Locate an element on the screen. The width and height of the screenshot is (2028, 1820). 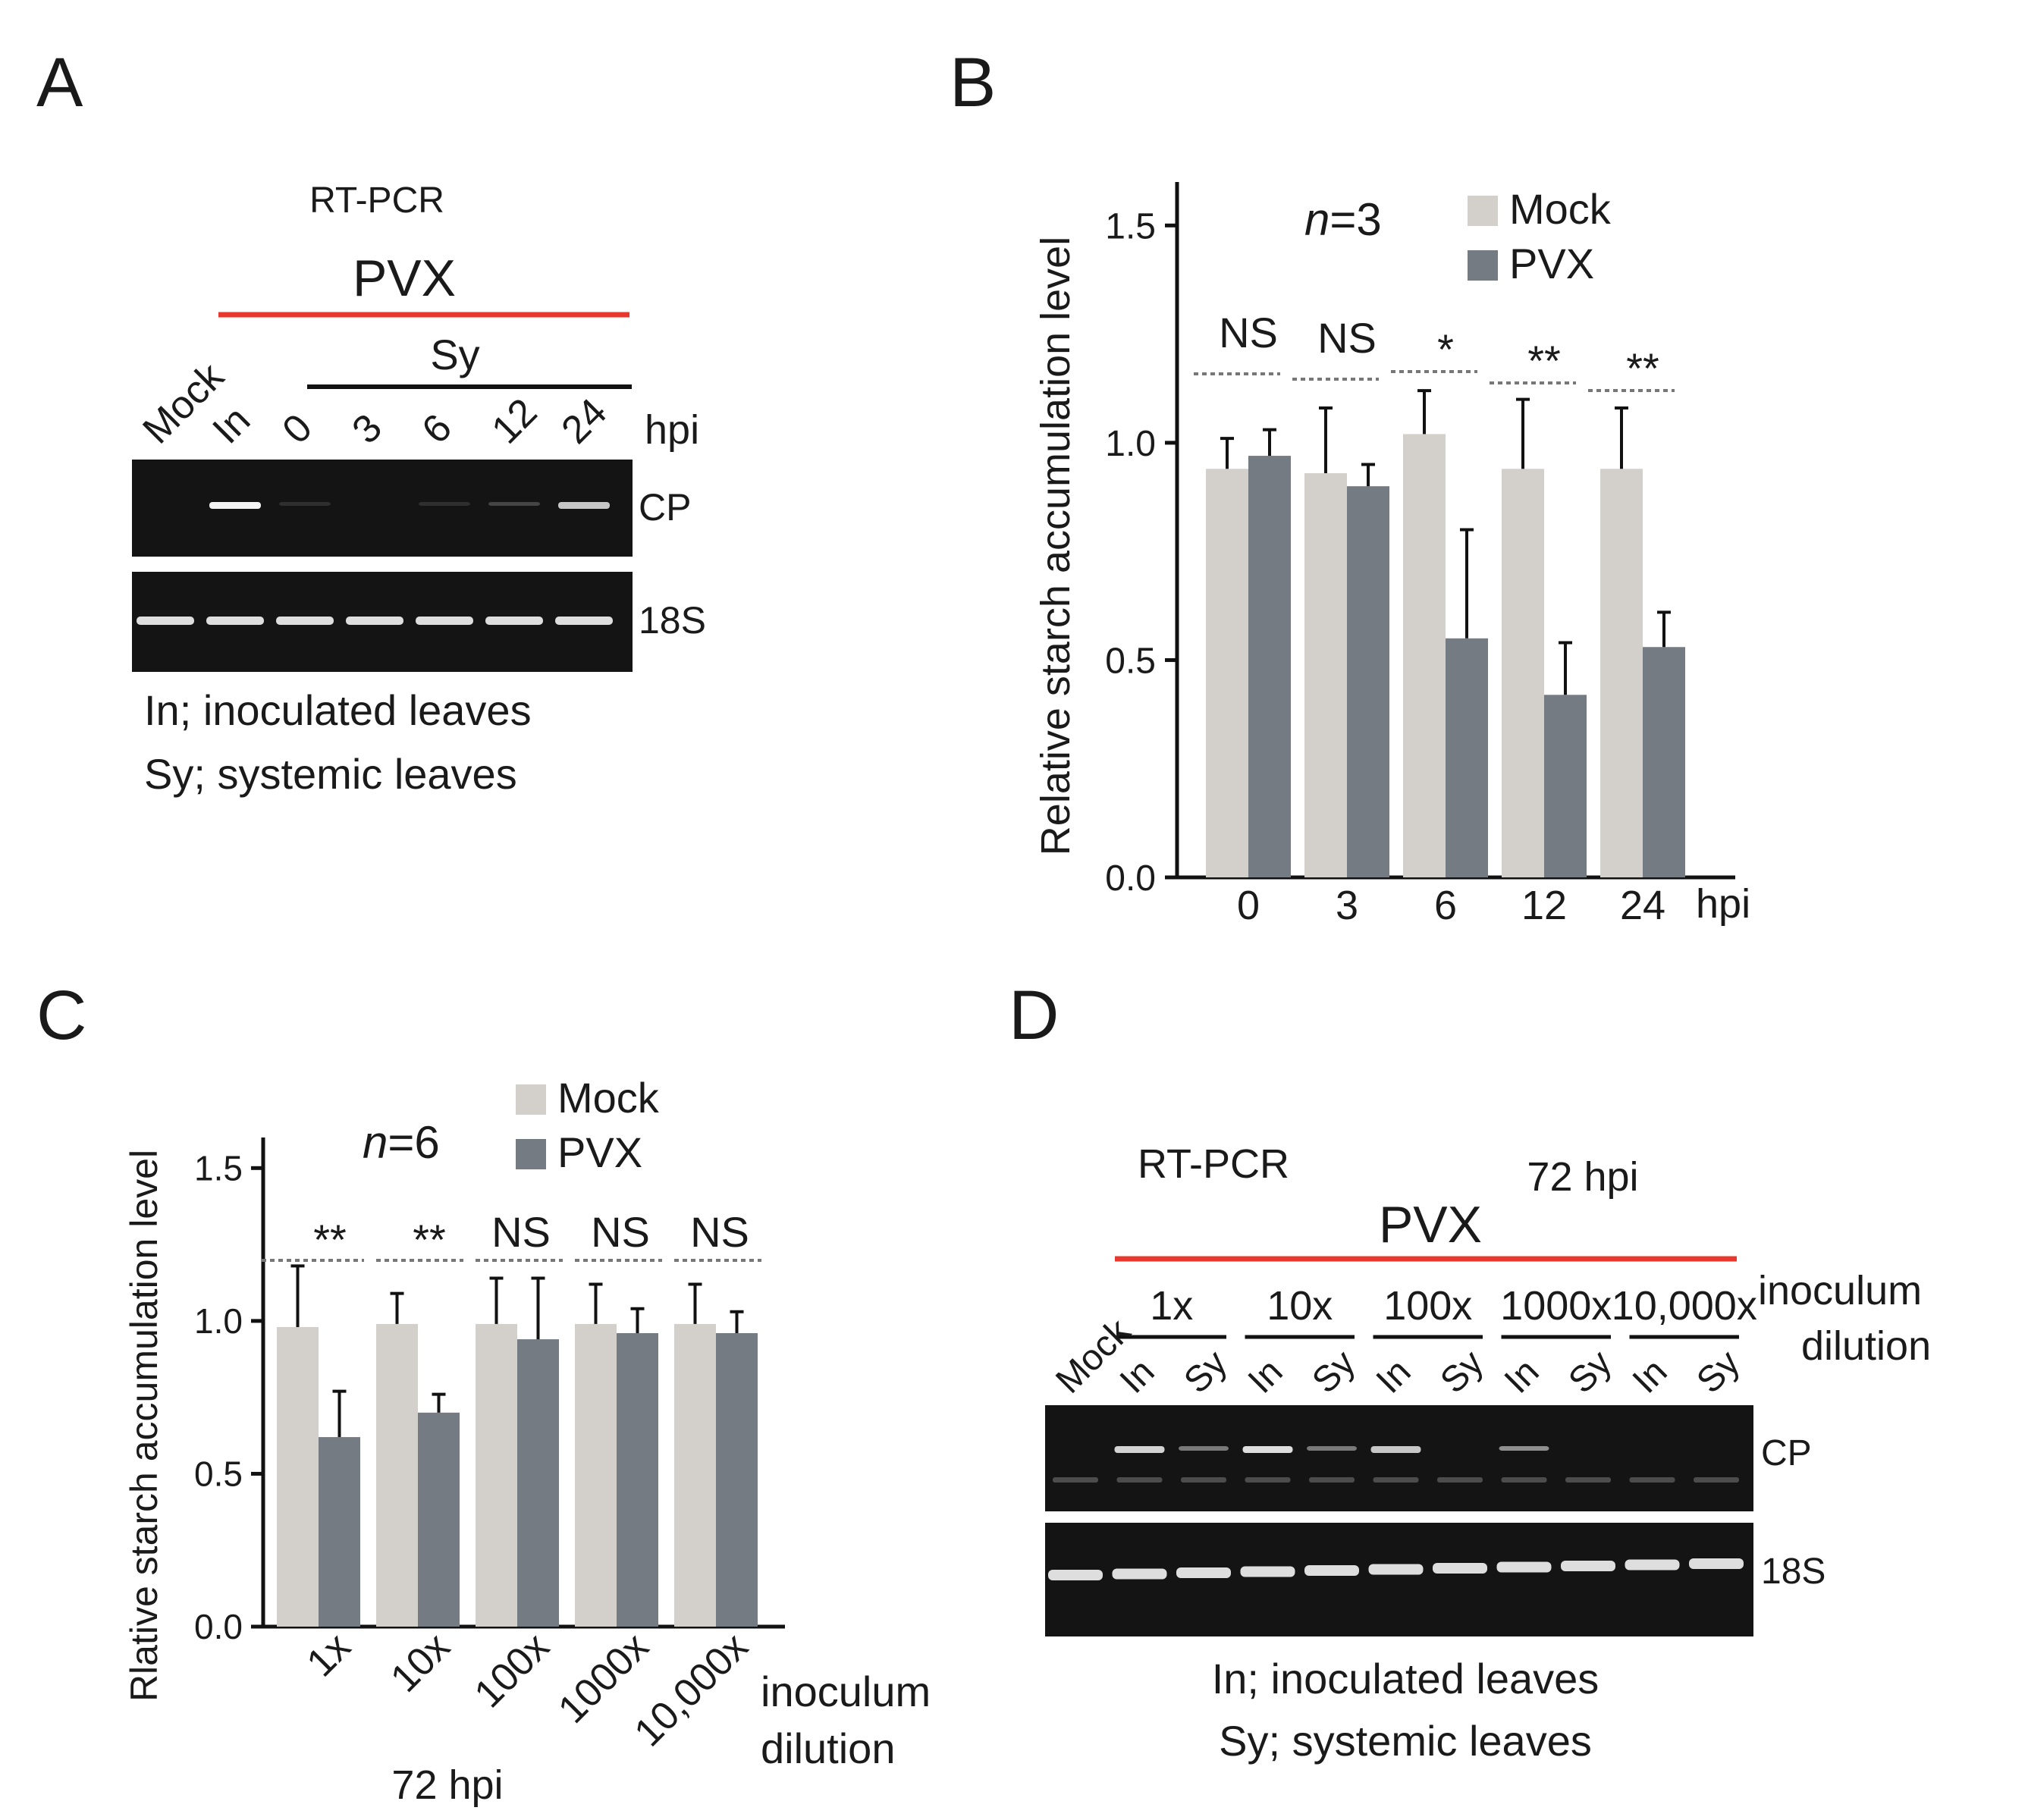
panel-c-timepoint: 72 hpi is located at coordinates (447, 1785).